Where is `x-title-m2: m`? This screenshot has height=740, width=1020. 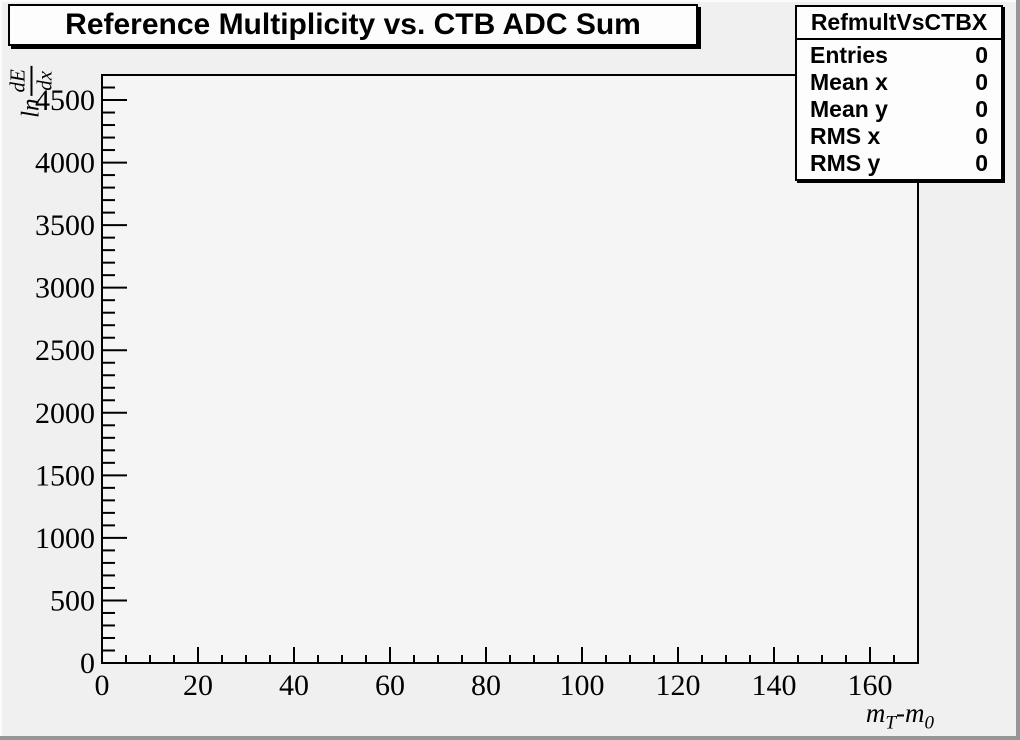 x-title-m2: m is located at coordinates (915, 713).